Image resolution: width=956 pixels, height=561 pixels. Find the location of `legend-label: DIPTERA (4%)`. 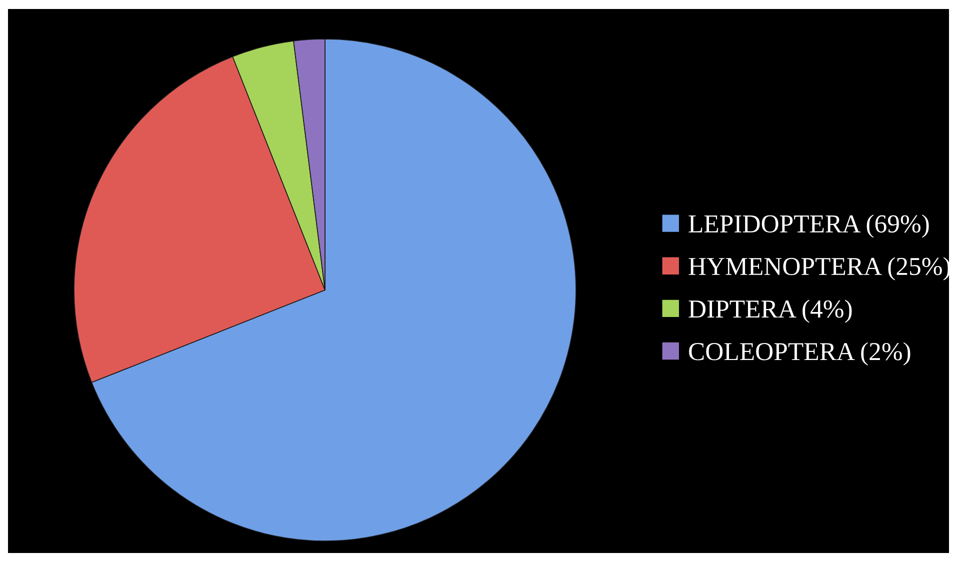

legend-label: DIPTERA (4%) is located at coordinates (770, 311).